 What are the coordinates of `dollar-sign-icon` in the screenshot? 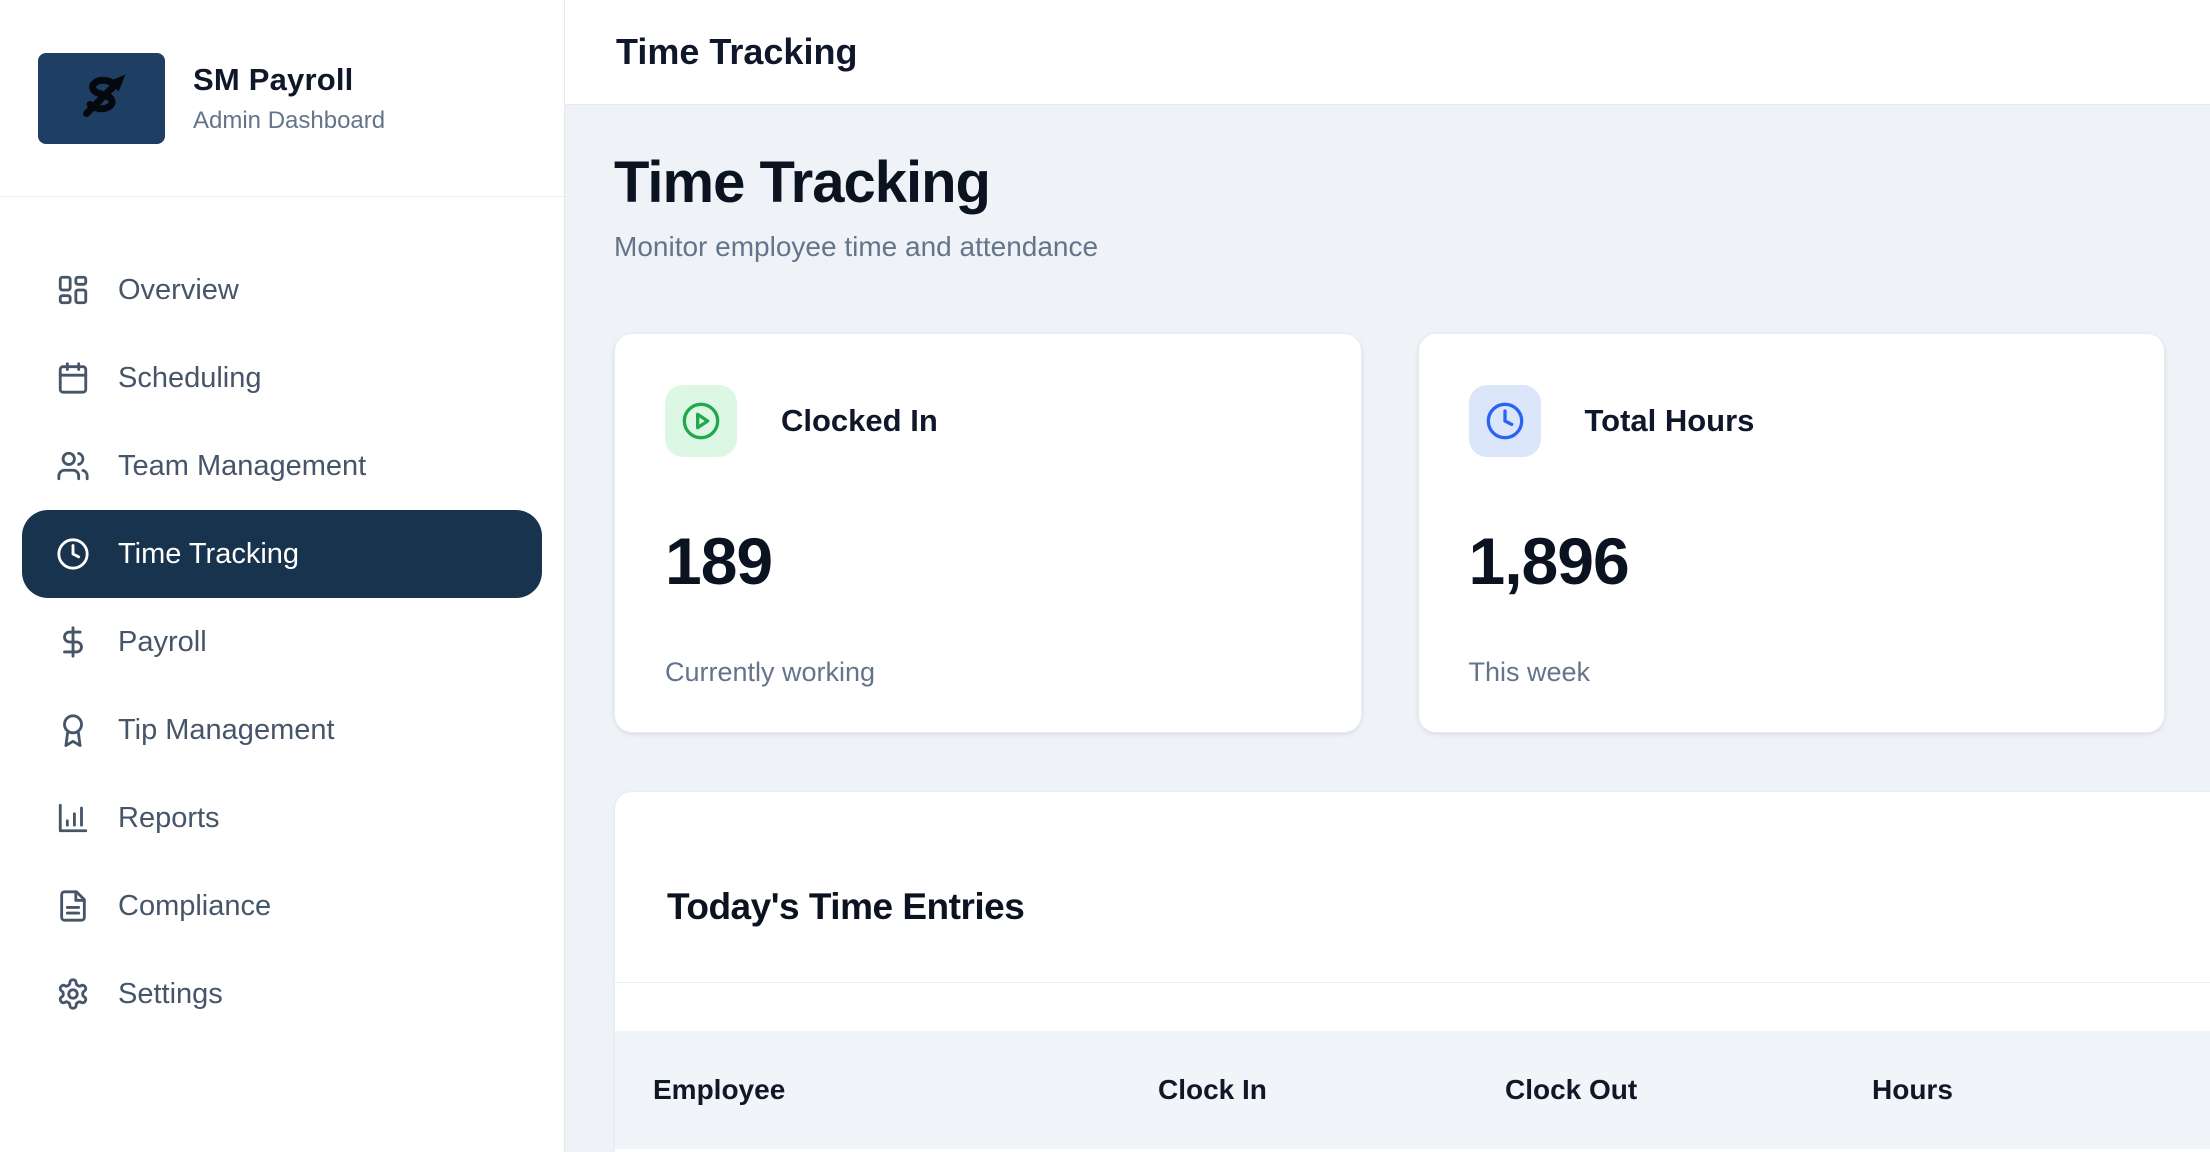 It's located at (73, 642).